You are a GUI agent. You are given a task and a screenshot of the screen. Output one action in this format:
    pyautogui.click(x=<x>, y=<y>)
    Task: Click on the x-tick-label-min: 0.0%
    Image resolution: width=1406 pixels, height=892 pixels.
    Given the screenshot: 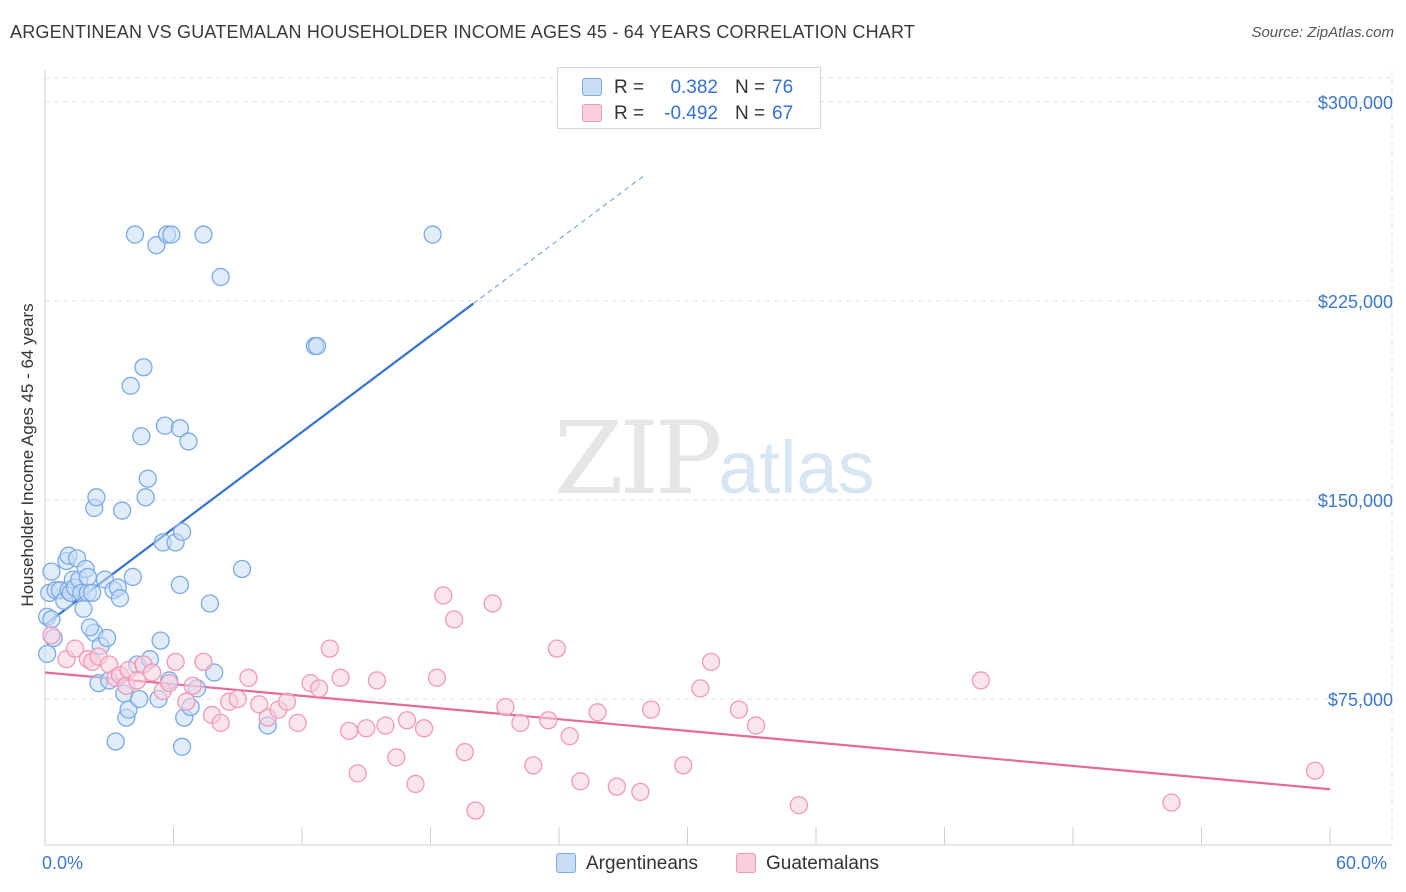 What is the action you would take?
    pyautogui.click(x=63, y=863)
    